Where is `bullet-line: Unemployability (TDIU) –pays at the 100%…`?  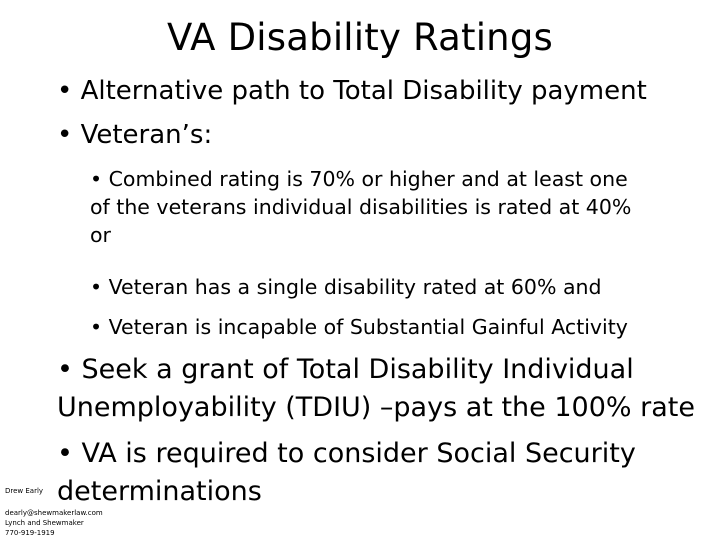
bullet-line: Unemployability (TDIU) –pays at the 100%… is located at coordinates (376, 407).